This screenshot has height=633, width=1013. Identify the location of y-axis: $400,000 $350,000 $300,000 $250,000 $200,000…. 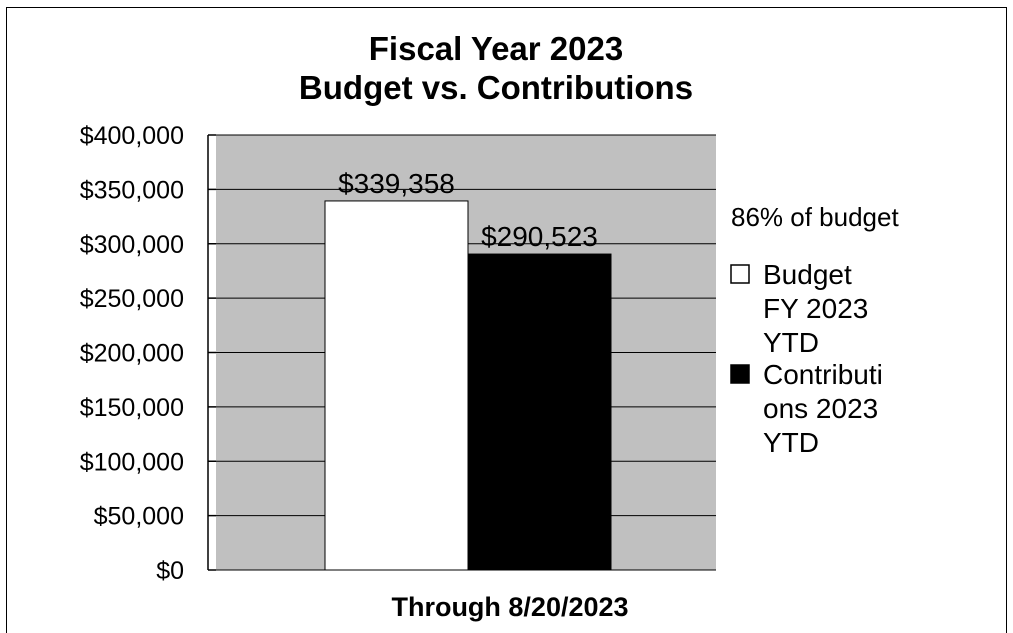
(148, 353).